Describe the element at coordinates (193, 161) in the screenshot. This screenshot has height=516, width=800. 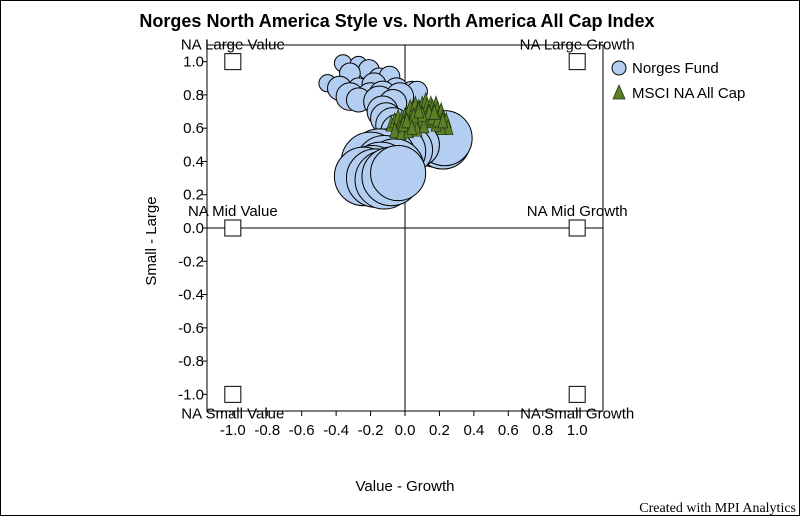
I see `y-tick-label: 0.4` at that location.